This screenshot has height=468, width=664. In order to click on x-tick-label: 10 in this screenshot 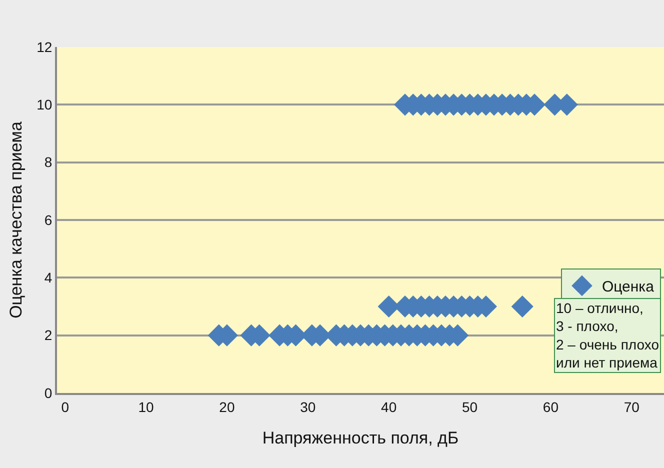, I will do `click(146, 406)`.